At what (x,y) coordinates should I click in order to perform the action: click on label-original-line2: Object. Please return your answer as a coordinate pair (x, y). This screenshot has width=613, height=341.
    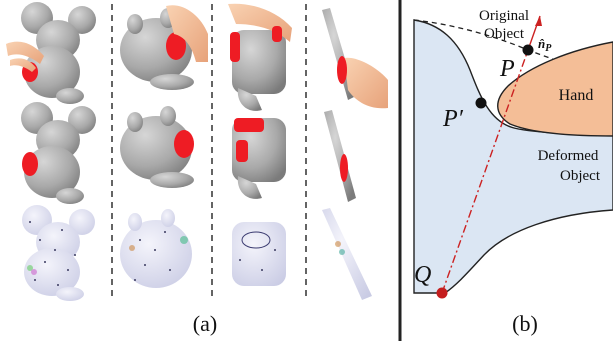
    Looking at the image, I should click on (504, 34).